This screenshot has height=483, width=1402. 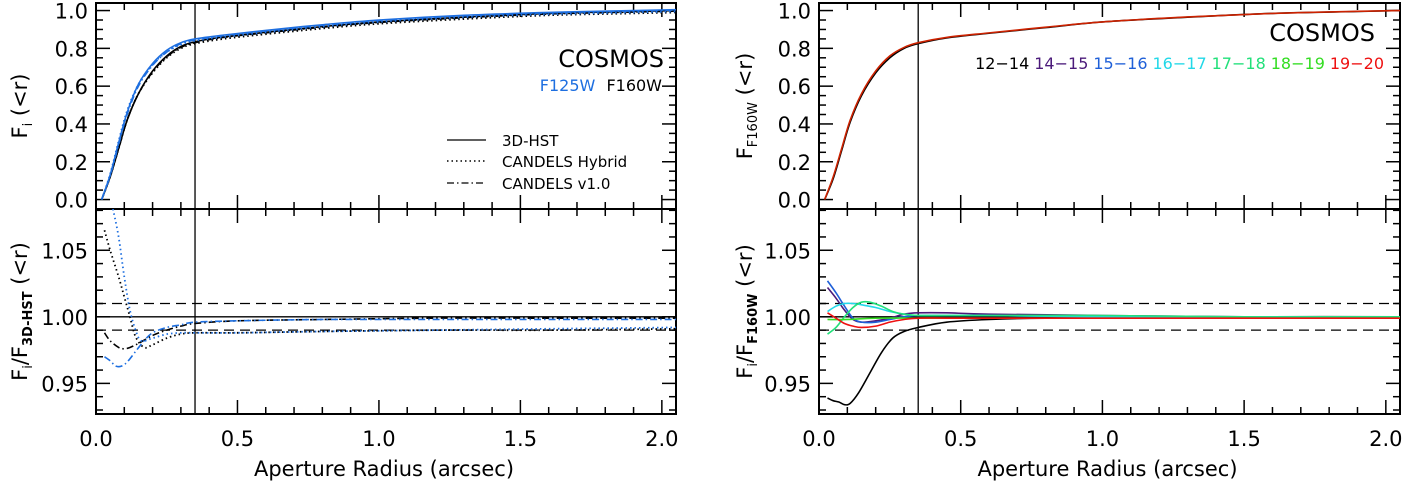 I want to click on series-line-f160w-candels-hybrid, so click(x=389, y=289).